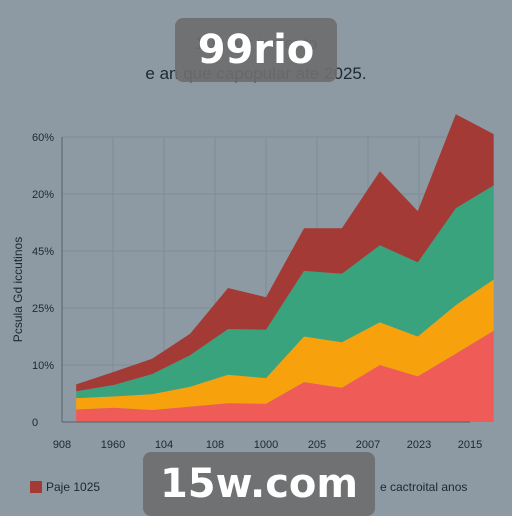 Image resolution: width=512 pixels, height=516 pixels. I want to click on y-tick-label: 0, so click(35, 423).